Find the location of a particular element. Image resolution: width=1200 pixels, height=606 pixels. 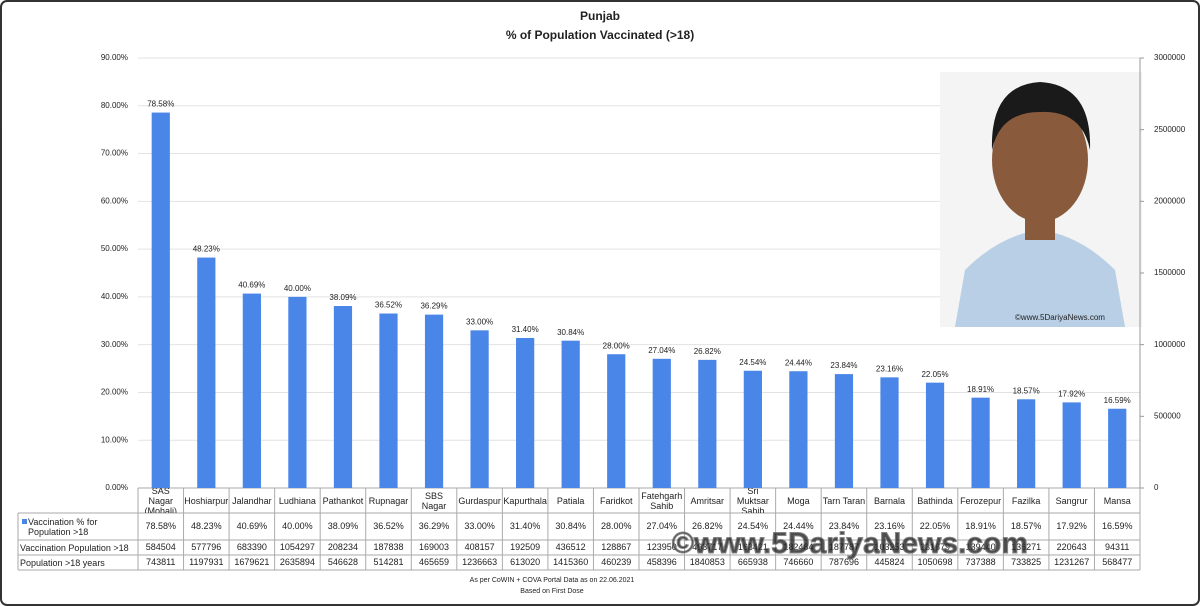

table-cell: 187838 is located at coordinates (388, 547).